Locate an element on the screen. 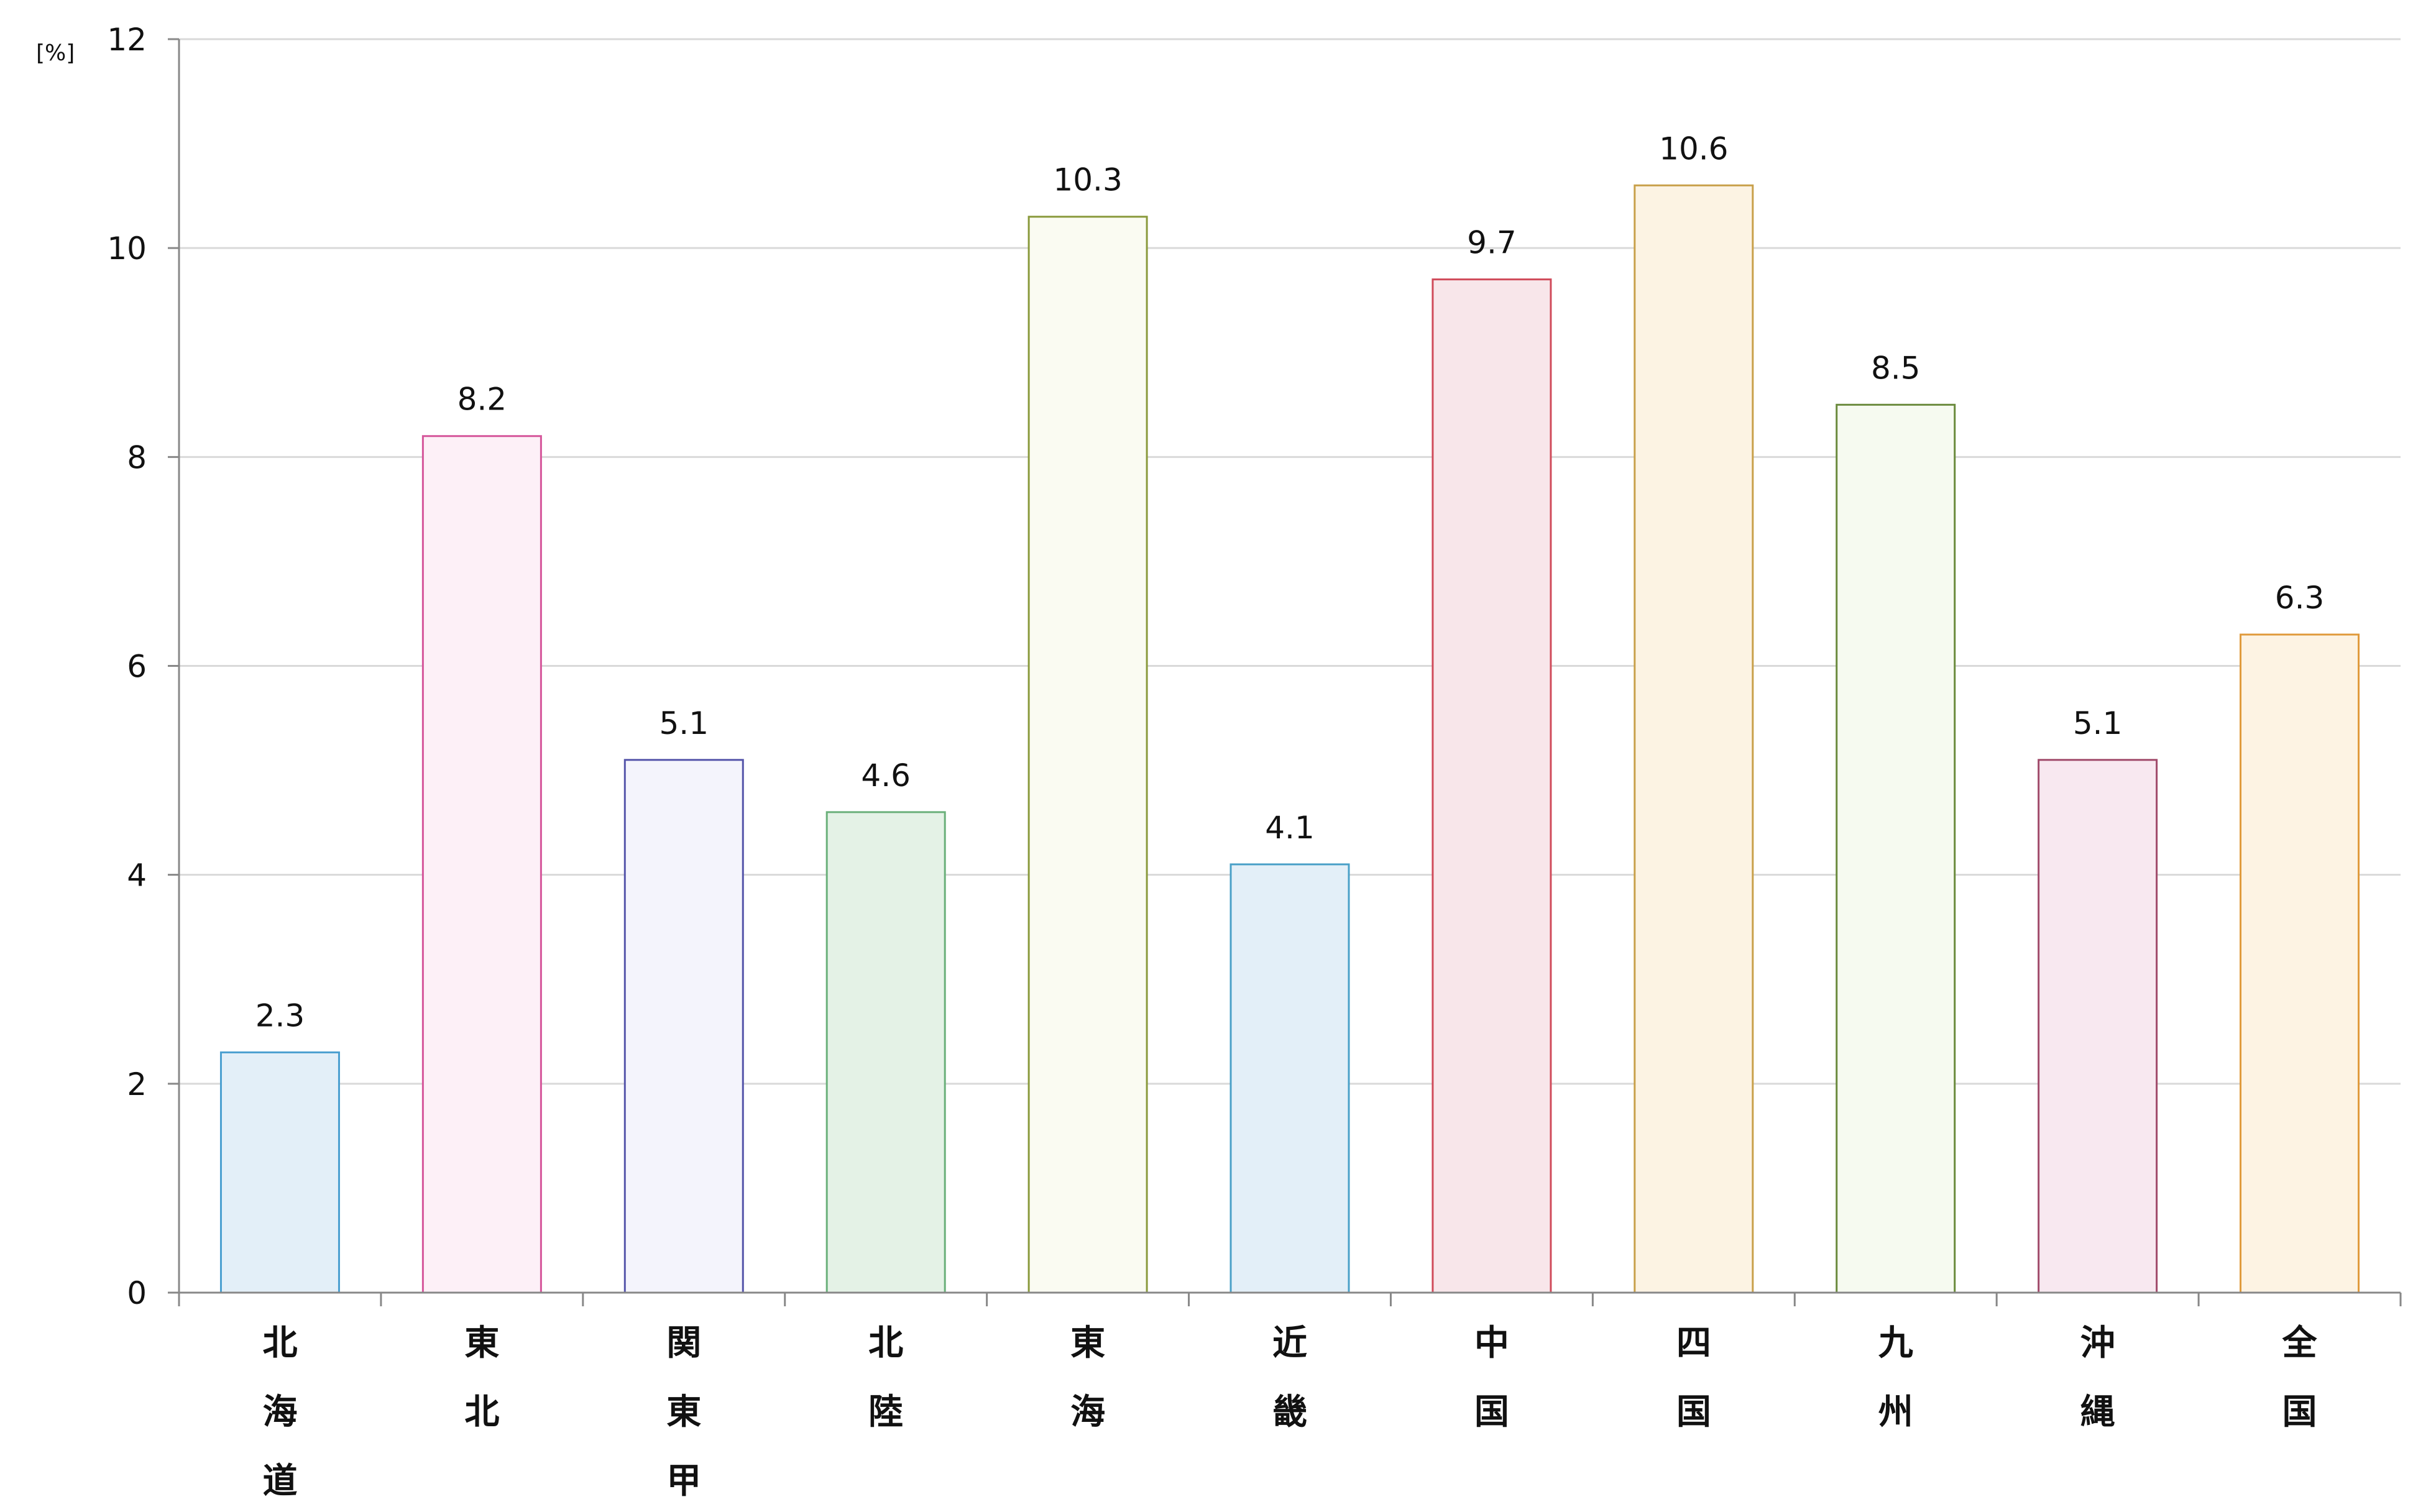 The image size is (2413, 1512). data-label-9: 5.1 is located at coordinates (2098, 723).